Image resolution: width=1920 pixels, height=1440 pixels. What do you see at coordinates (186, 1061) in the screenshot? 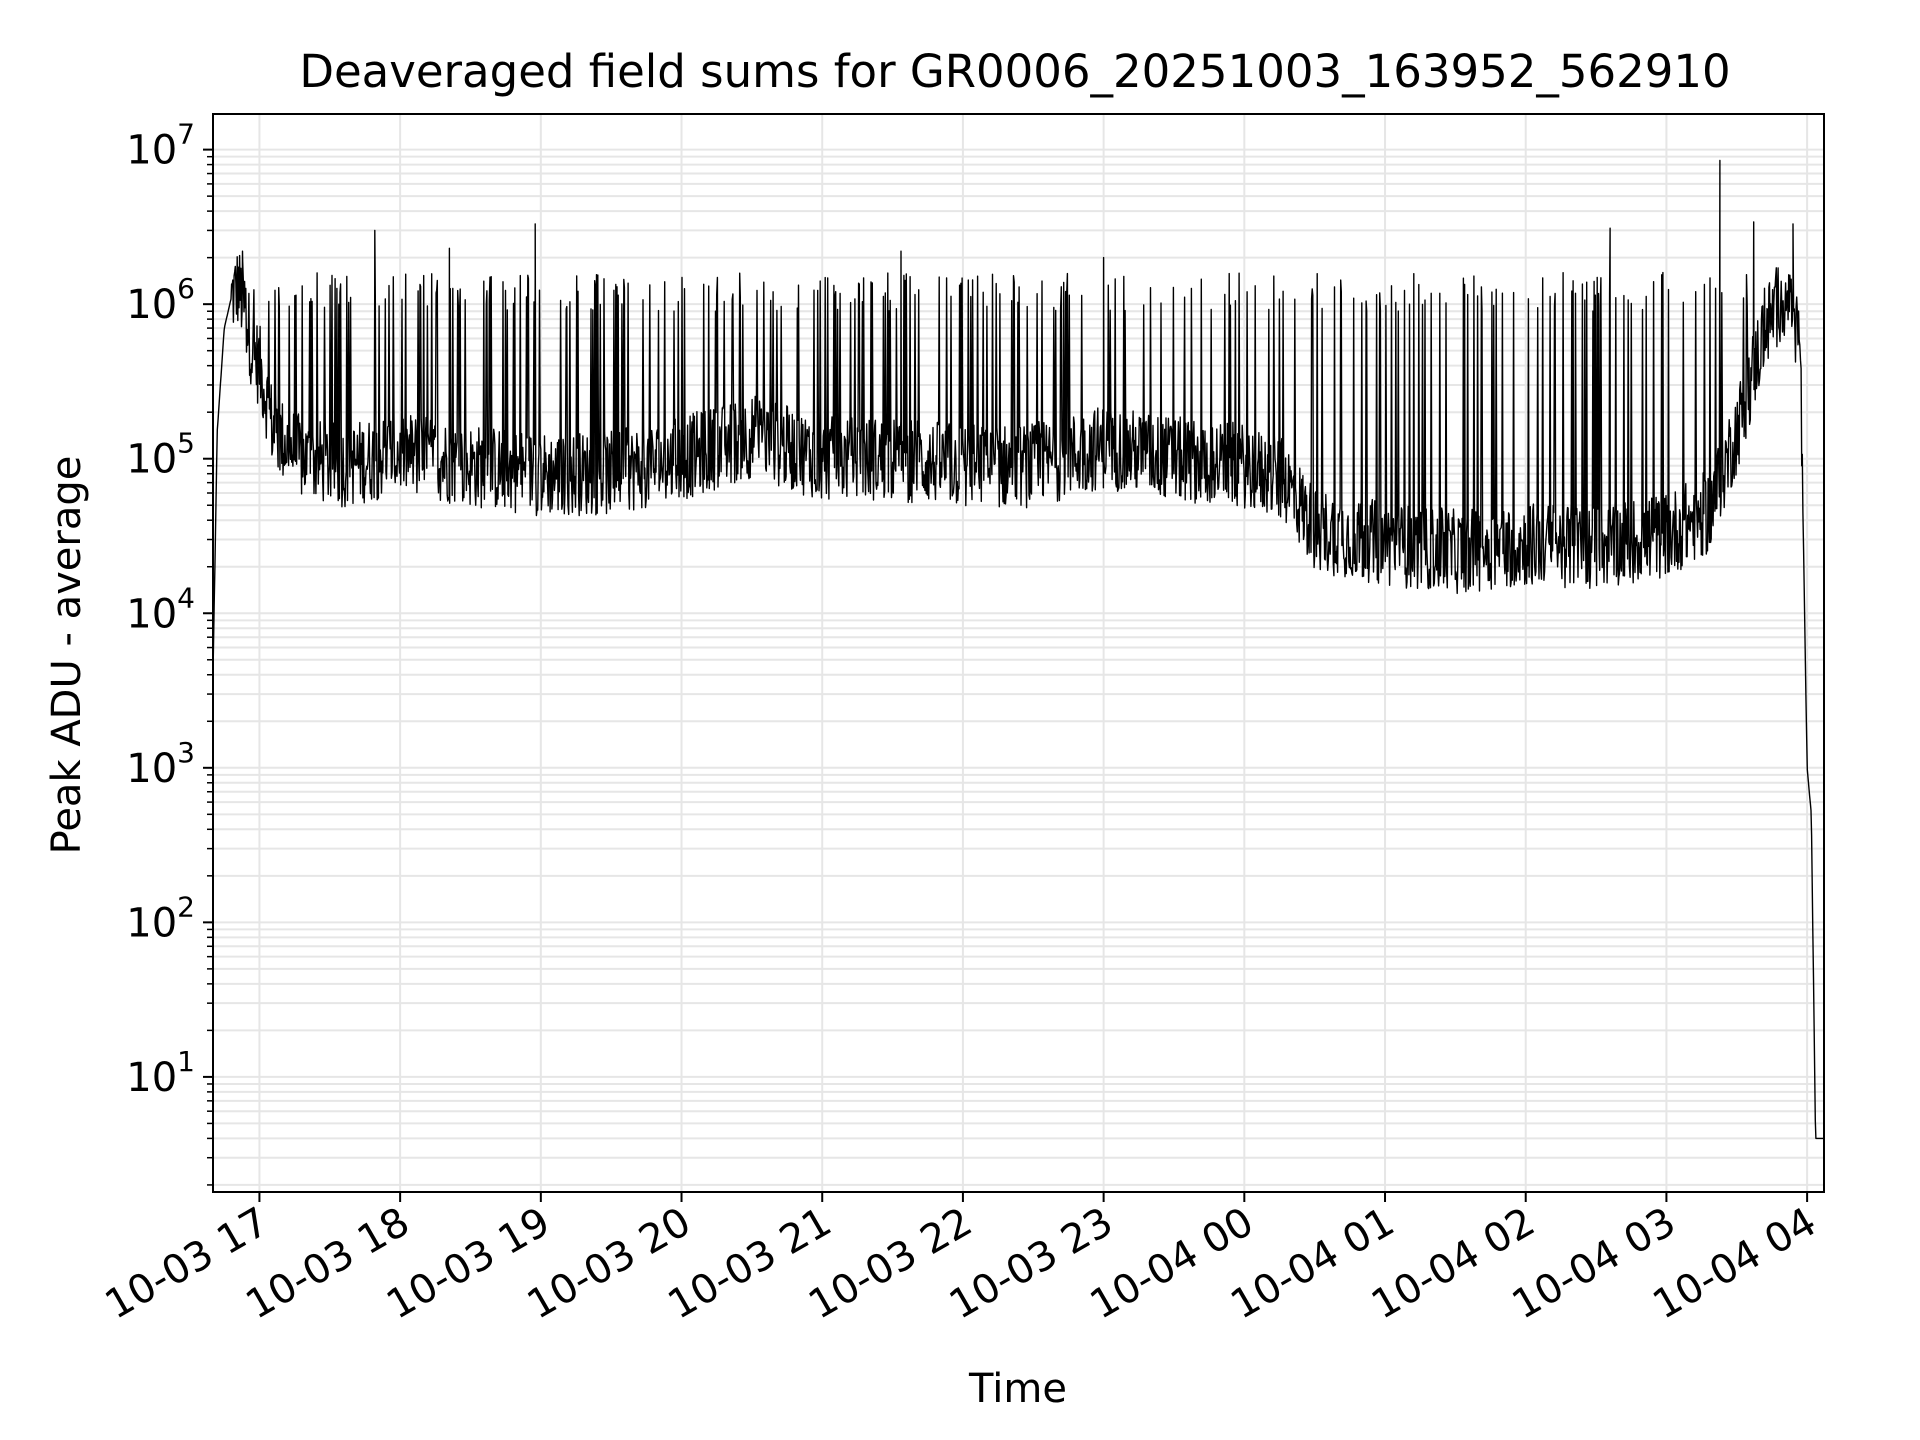
I see `y-tick-exponent: 1` at bounding box center [186, 1061].